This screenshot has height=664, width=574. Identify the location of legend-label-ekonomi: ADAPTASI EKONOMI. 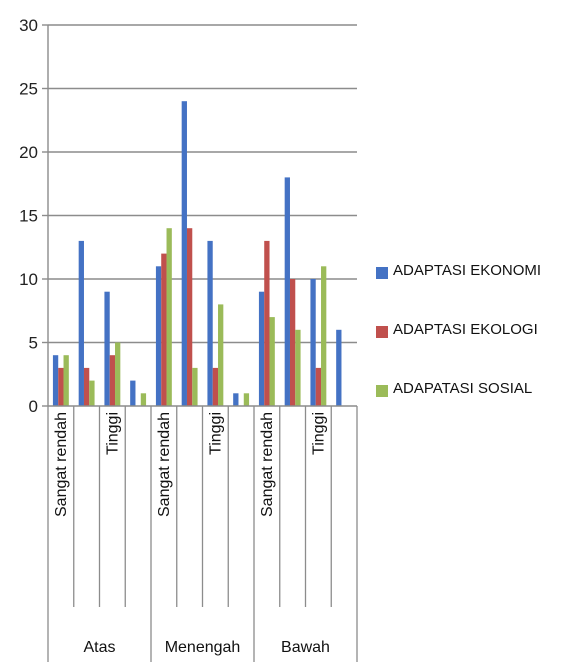
(467, 270).